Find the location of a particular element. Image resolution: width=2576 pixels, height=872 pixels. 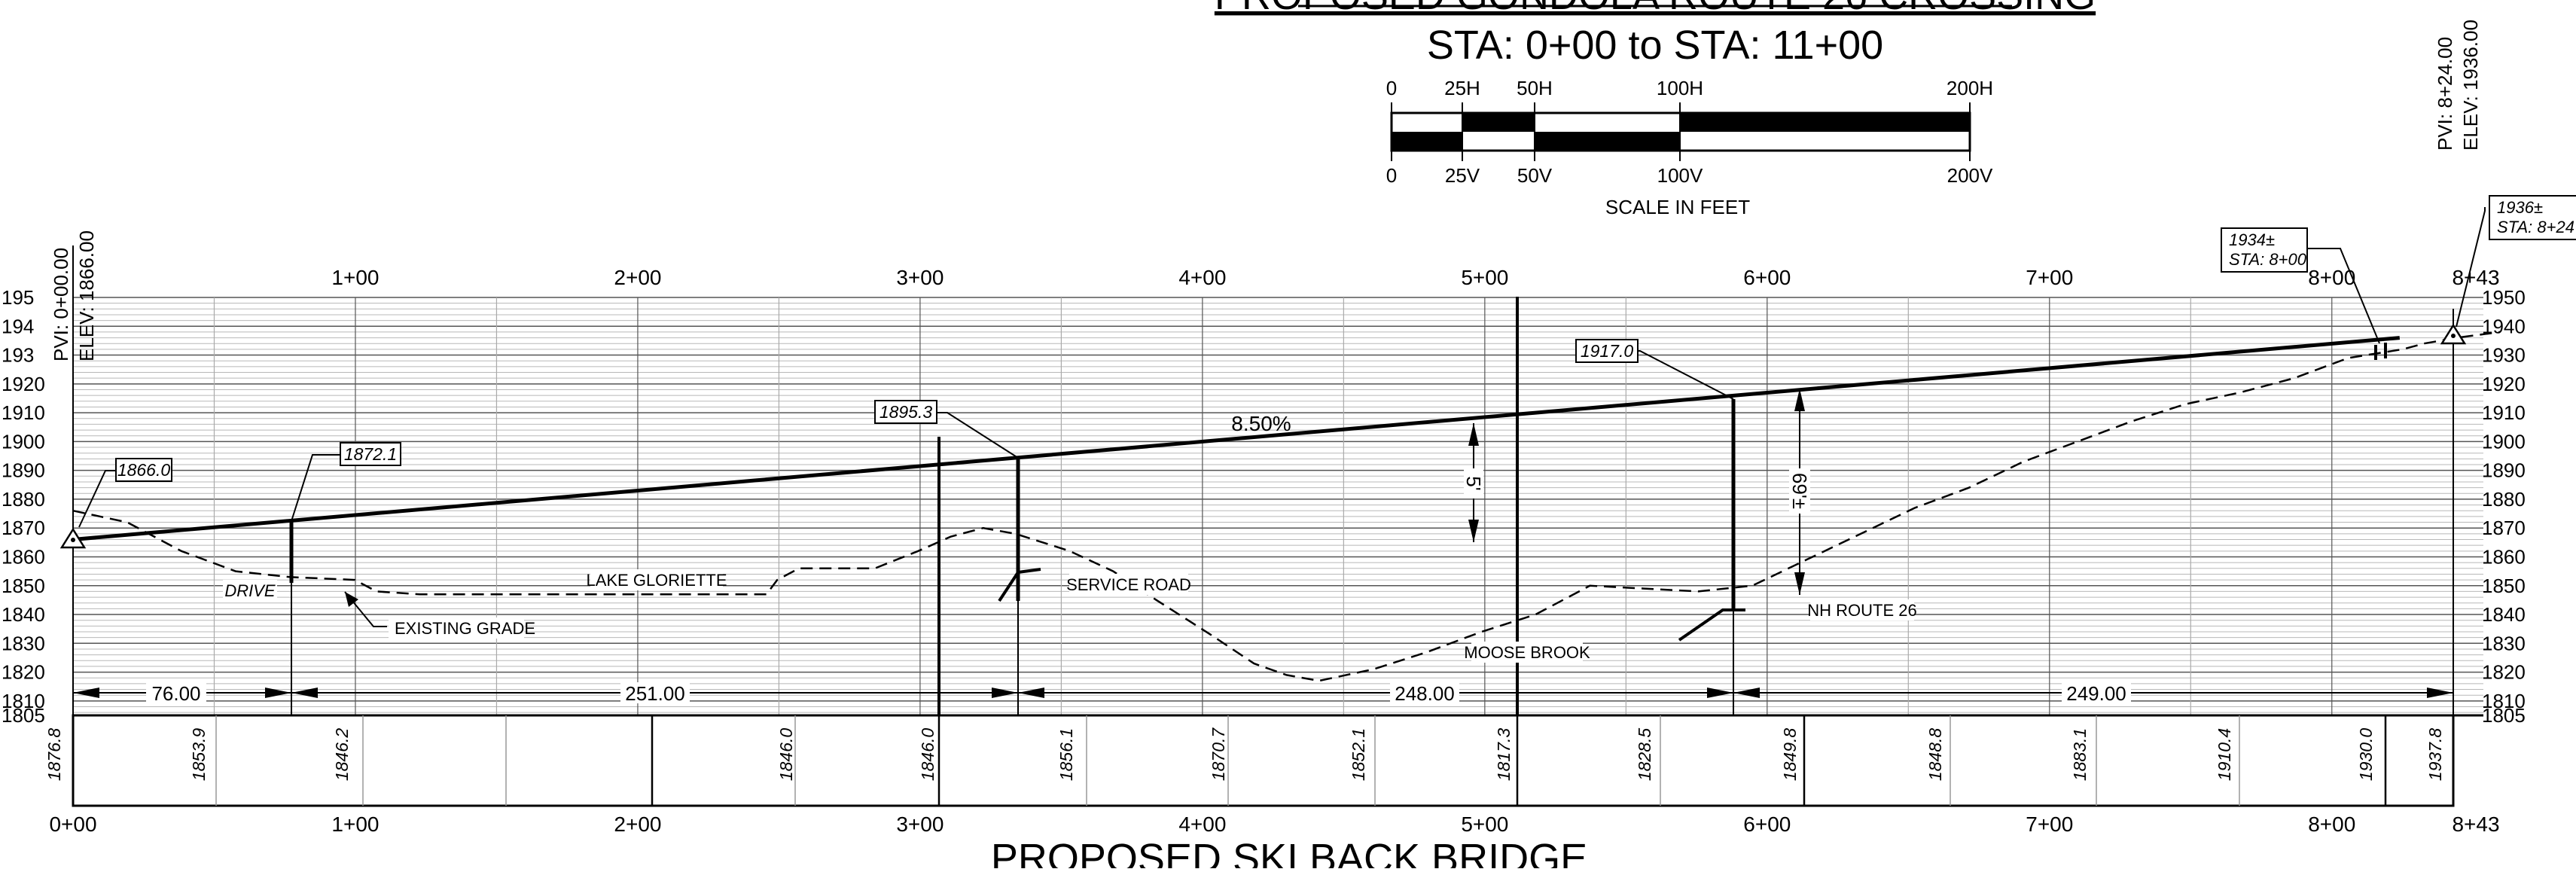

scale-v-200: 200V is located at coordinates (1970, 175).